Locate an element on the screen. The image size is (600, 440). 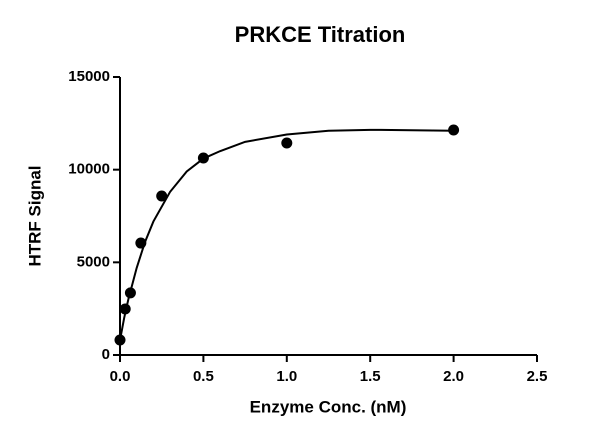
y-tick-label: 0 is located at coordinates (106, 354).